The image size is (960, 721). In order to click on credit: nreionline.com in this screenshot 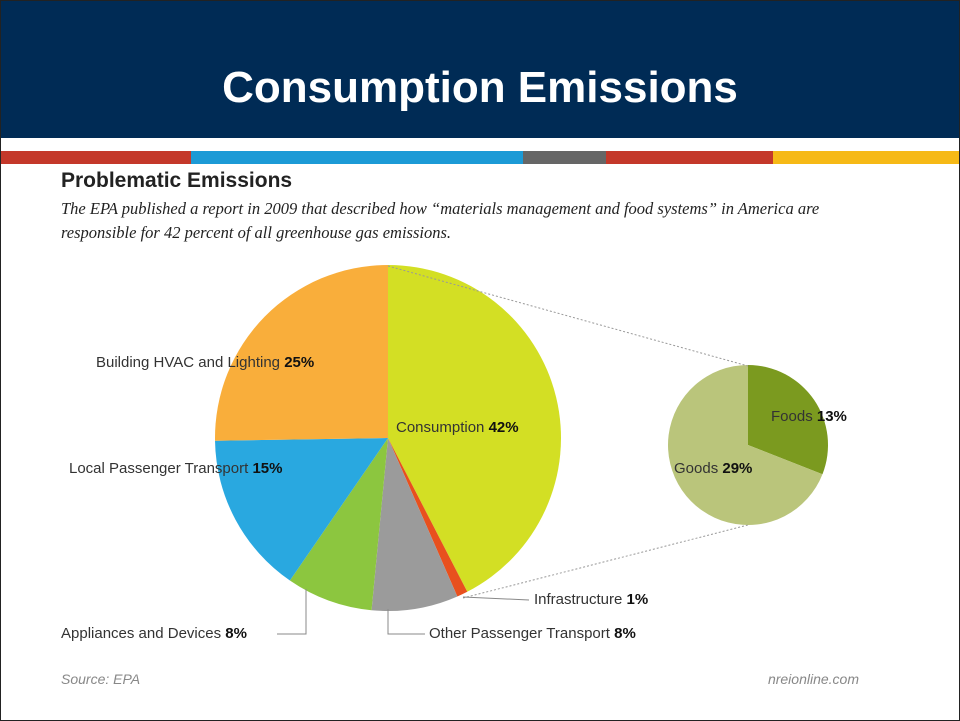, I will do `click(813, 679)`.